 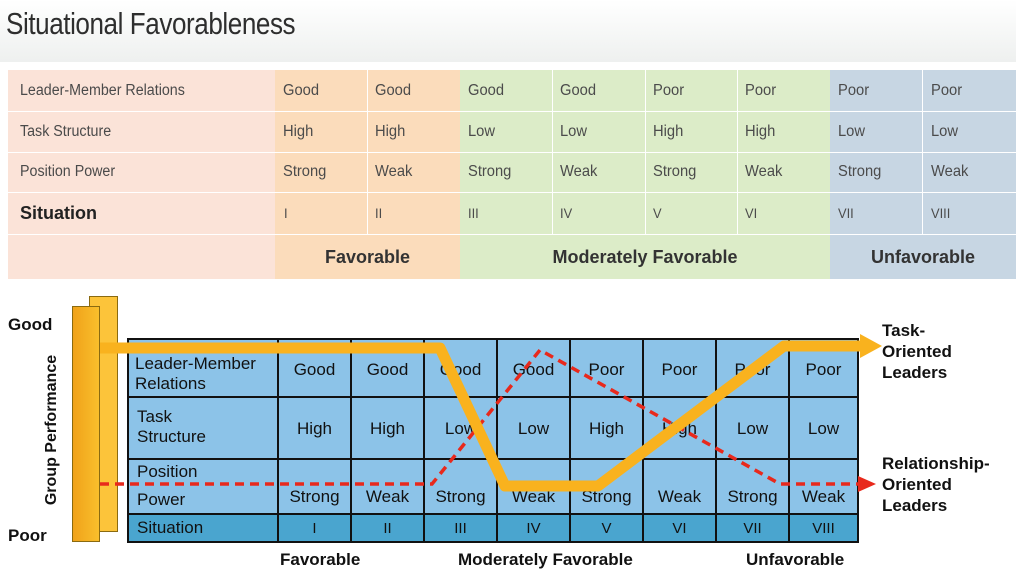 I want to click on grid-cell-task: High, so click(x=606, y=428).